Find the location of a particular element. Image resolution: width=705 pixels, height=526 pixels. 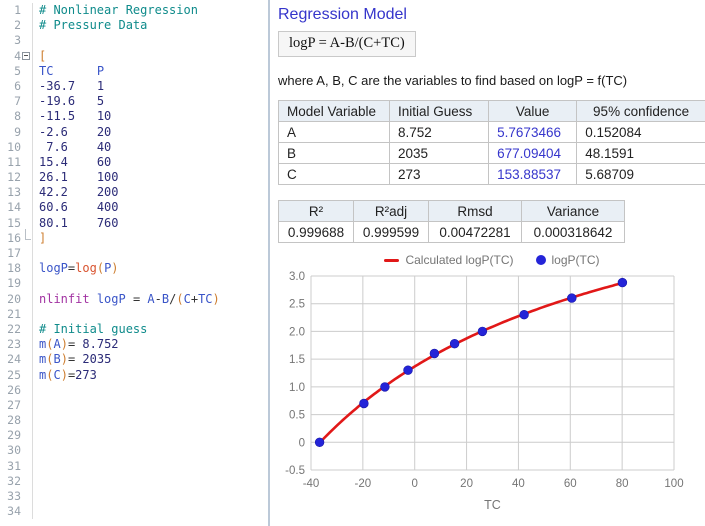

y-tick-label: 0.5 is located at coordinates (297, 416).